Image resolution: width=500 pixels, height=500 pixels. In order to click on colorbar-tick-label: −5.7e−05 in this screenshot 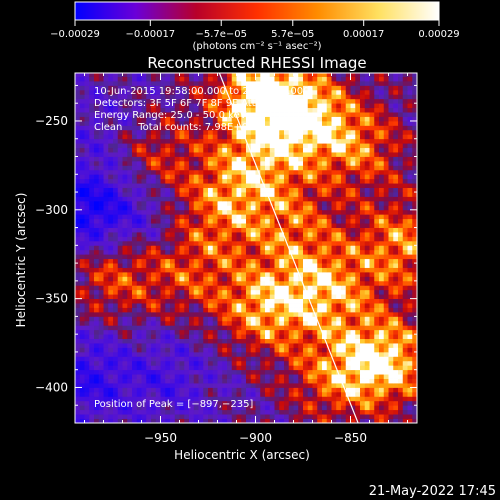, I will do `click(221, 34)`.